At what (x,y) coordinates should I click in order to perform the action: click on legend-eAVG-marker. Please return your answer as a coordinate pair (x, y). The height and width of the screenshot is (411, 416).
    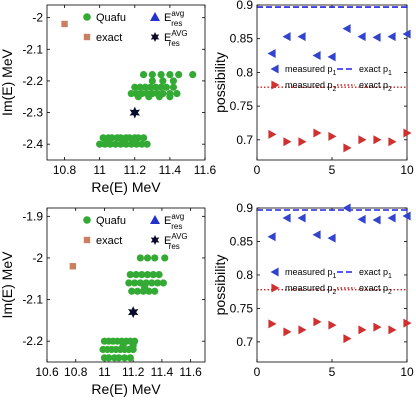
    Looking at the image, I should click on (155, 37).